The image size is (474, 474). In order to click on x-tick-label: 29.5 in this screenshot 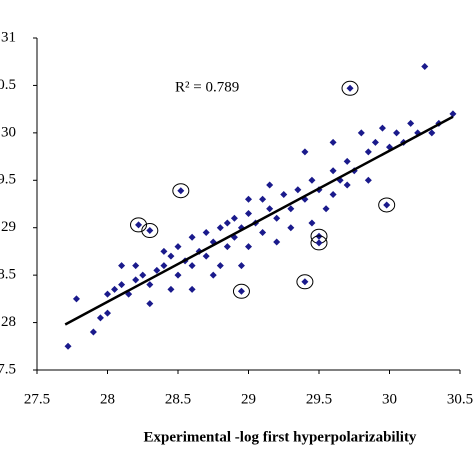, I will do `click(319, 399)`.